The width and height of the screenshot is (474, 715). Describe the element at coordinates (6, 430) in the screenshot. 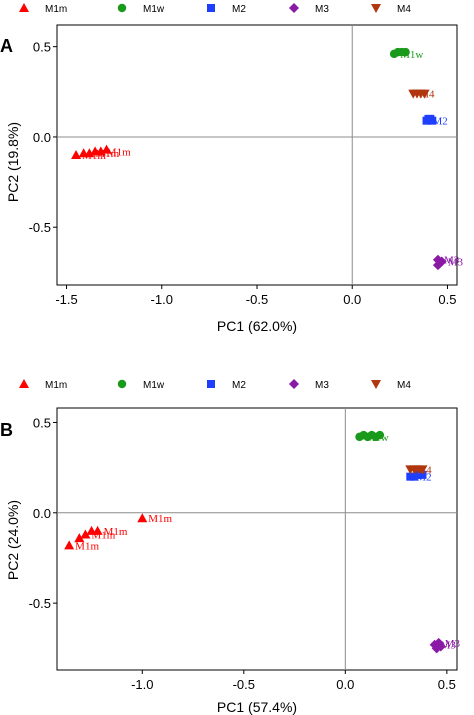

I see `panel-b-letter: B` at that location.